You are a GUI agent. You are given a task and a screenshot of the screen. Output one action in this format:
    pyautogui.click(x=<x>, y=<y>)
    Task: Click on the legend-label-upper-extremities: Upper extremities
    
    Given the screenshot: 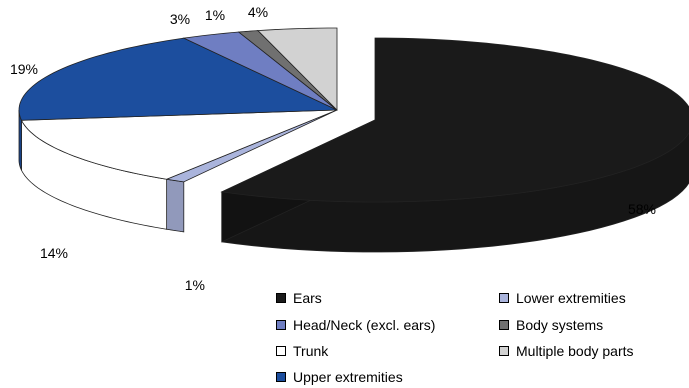 What is the action you would take?
    pyautogui.click(x=348, y=377)
    